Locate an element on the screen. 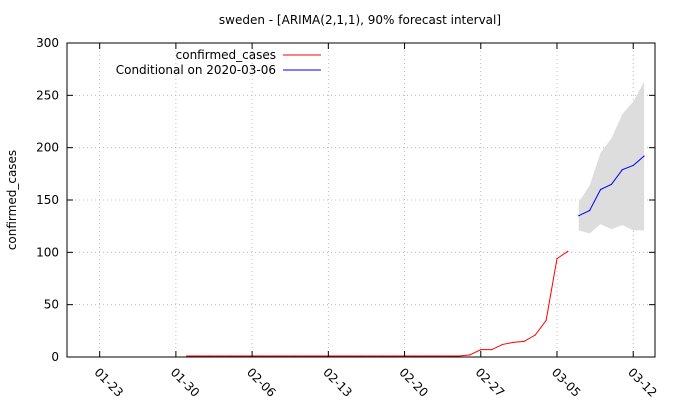 This screenshot has height=405, width=680. x-tick-label: 02-13 is located at coordinates (337, 382).